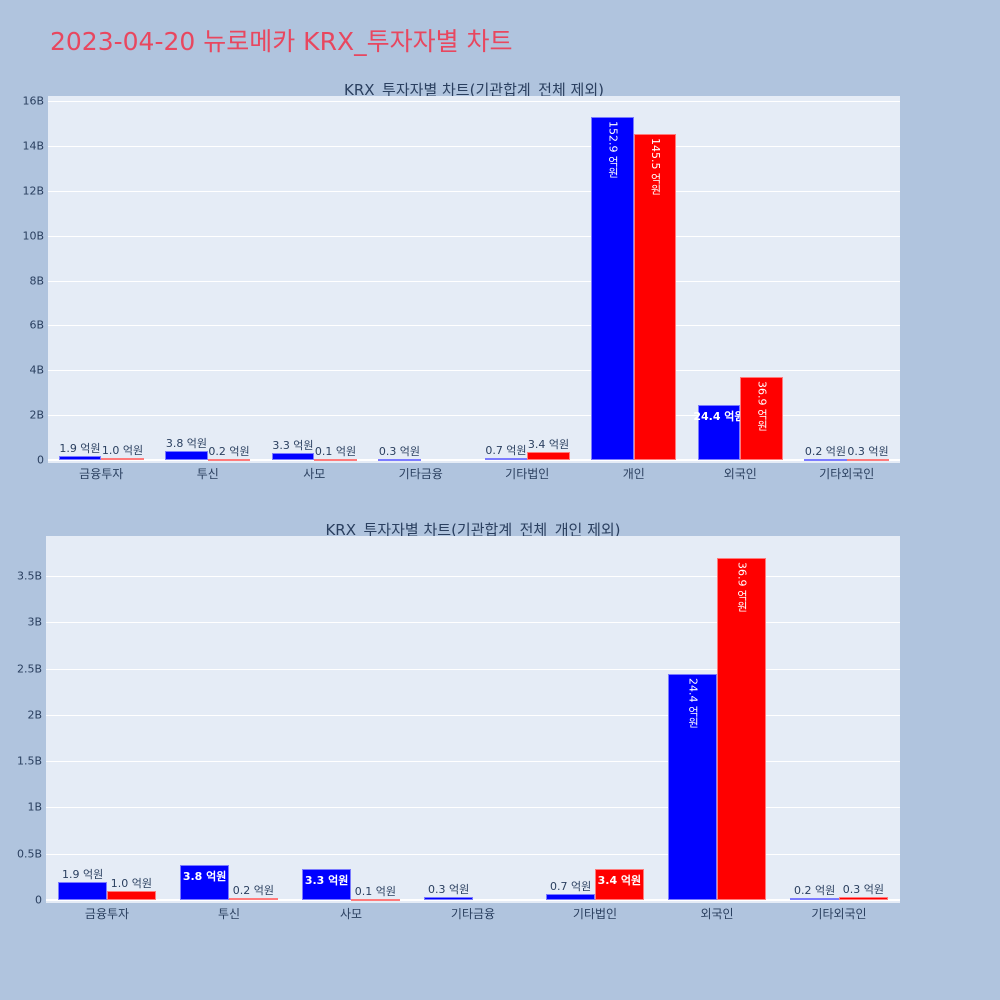  I want to click on y-tick-label: 6B, so click(36, 325).